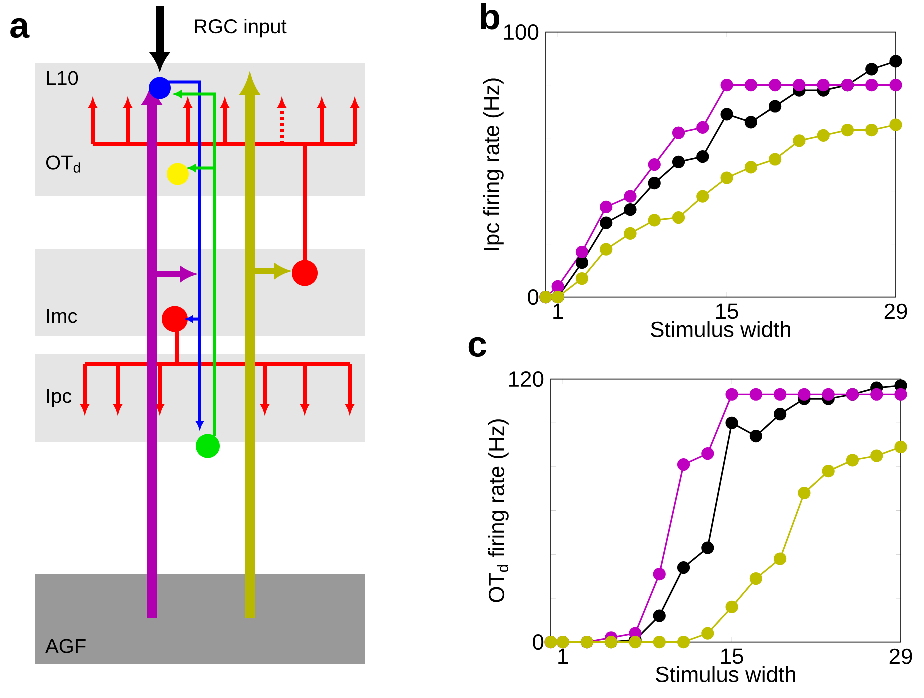  I want to click on chart-title: c, so click(477, 347).